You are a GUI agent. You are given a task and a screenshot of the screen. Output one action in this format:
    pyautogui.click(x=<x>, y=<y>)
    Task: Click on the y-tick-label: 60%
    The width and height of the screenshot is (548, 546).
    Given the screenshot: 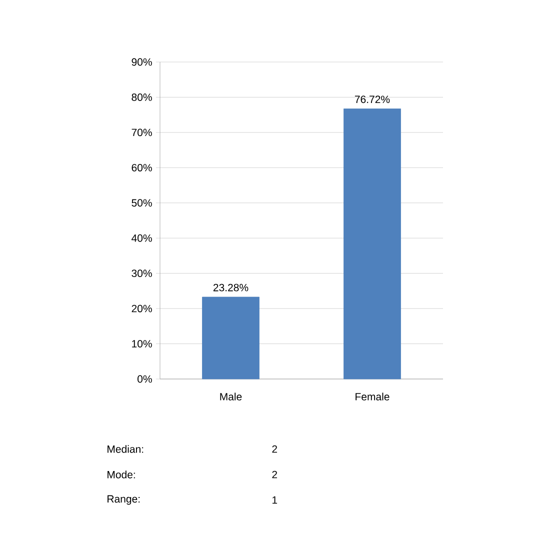 What is the action you would take?
    pyautogui.click(x=142, y=168)
    